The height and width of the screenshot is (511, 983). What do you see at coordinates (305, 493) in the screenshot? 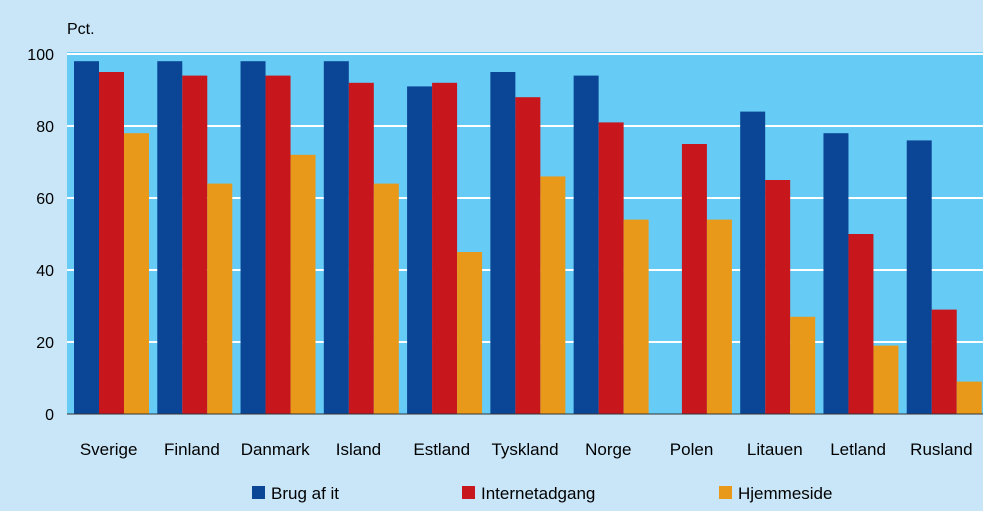
I see `legend-label: Brug af it` at bounding box center [305, 493].